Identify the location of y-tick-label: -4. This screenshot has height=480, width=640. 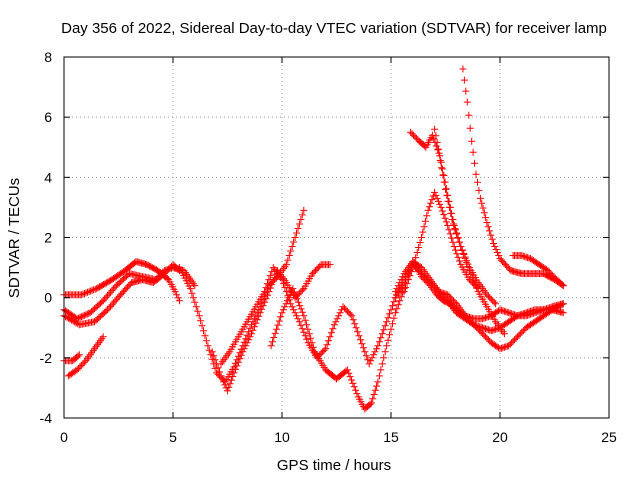
(46, 418).